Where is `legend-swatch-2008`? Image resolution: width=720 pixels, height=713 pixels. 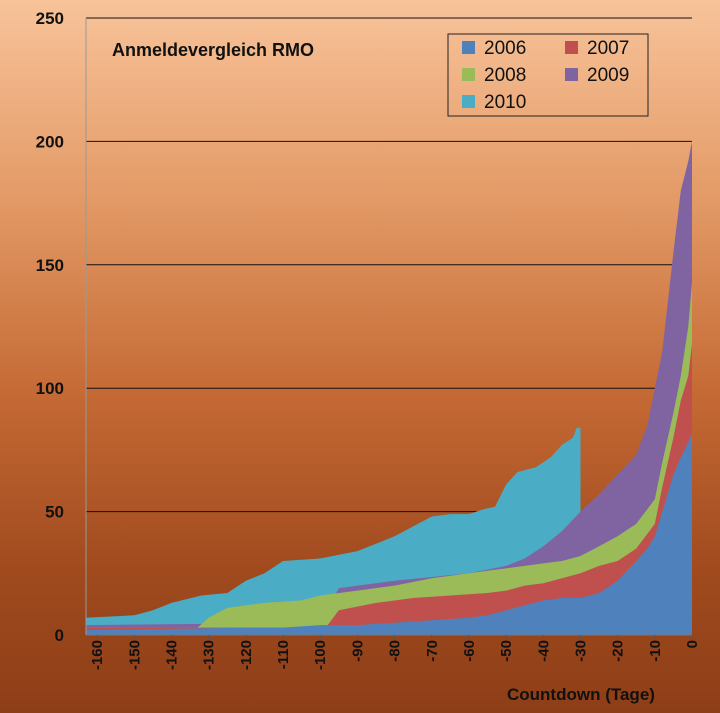 legend-swatch-2008 is located at coordinates (468, 74).